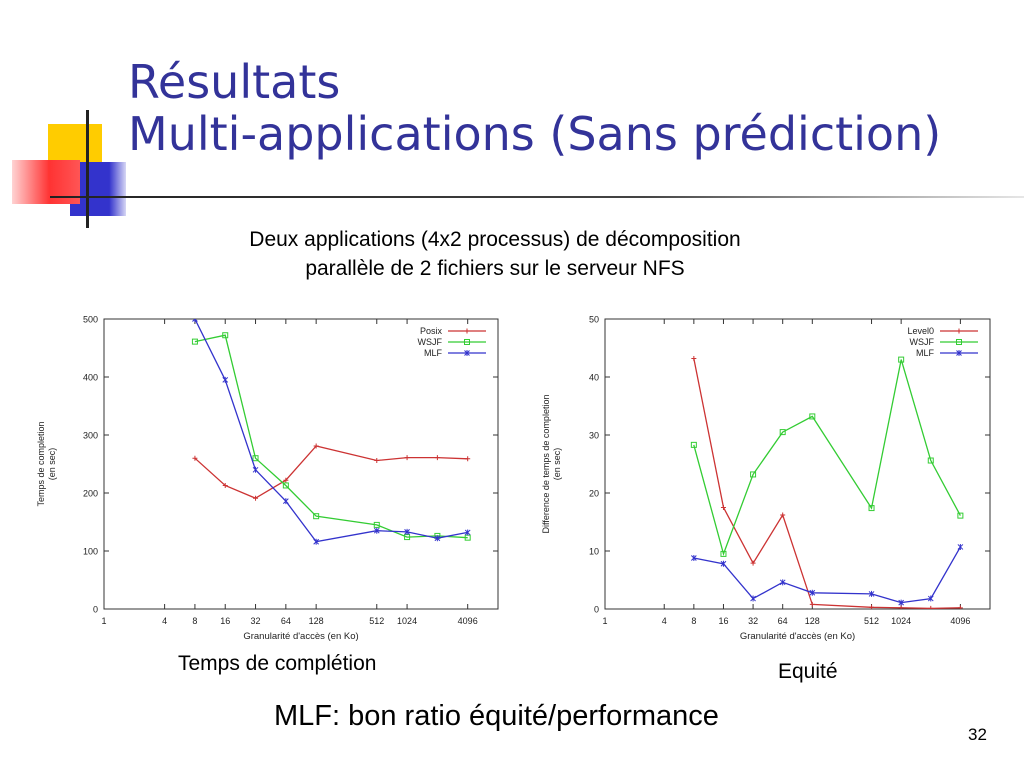  Describe the element at coordinates (467, 331) in the screenshot. I see `legend-marker-posix` at that location.